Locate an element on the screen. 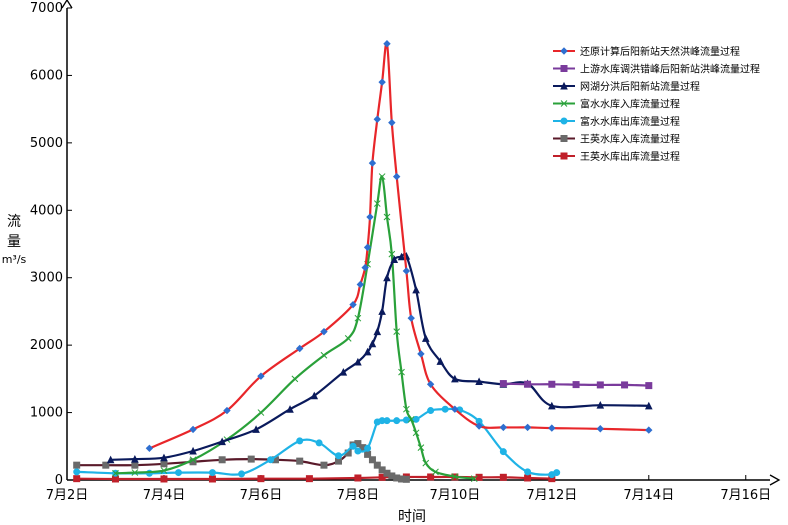  y-tick-label: 1000 is located at coordinates (46, 413).